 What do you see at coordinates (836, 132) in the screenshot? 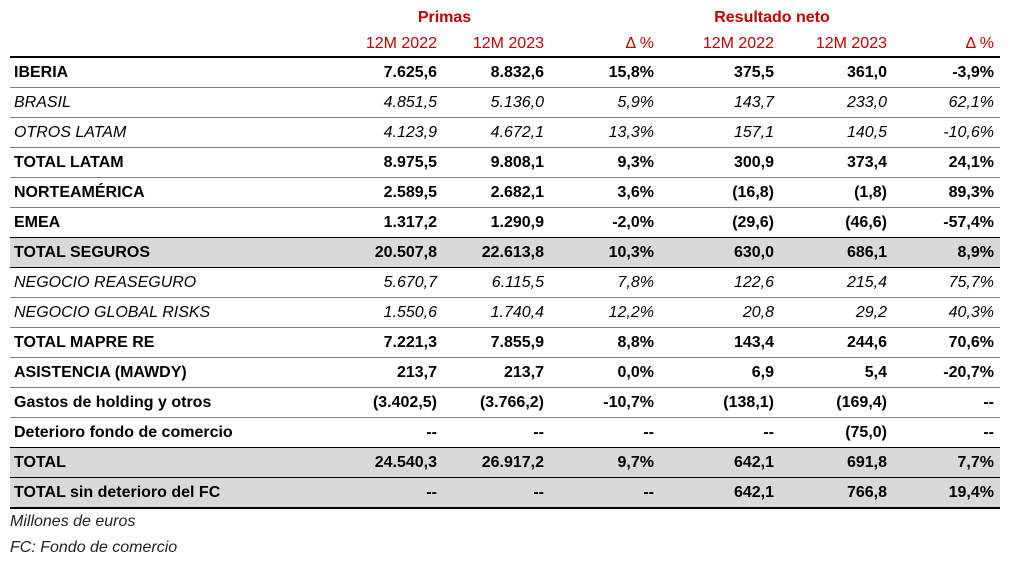
I see `cell: 140,5` at bounding box center [836, 132].